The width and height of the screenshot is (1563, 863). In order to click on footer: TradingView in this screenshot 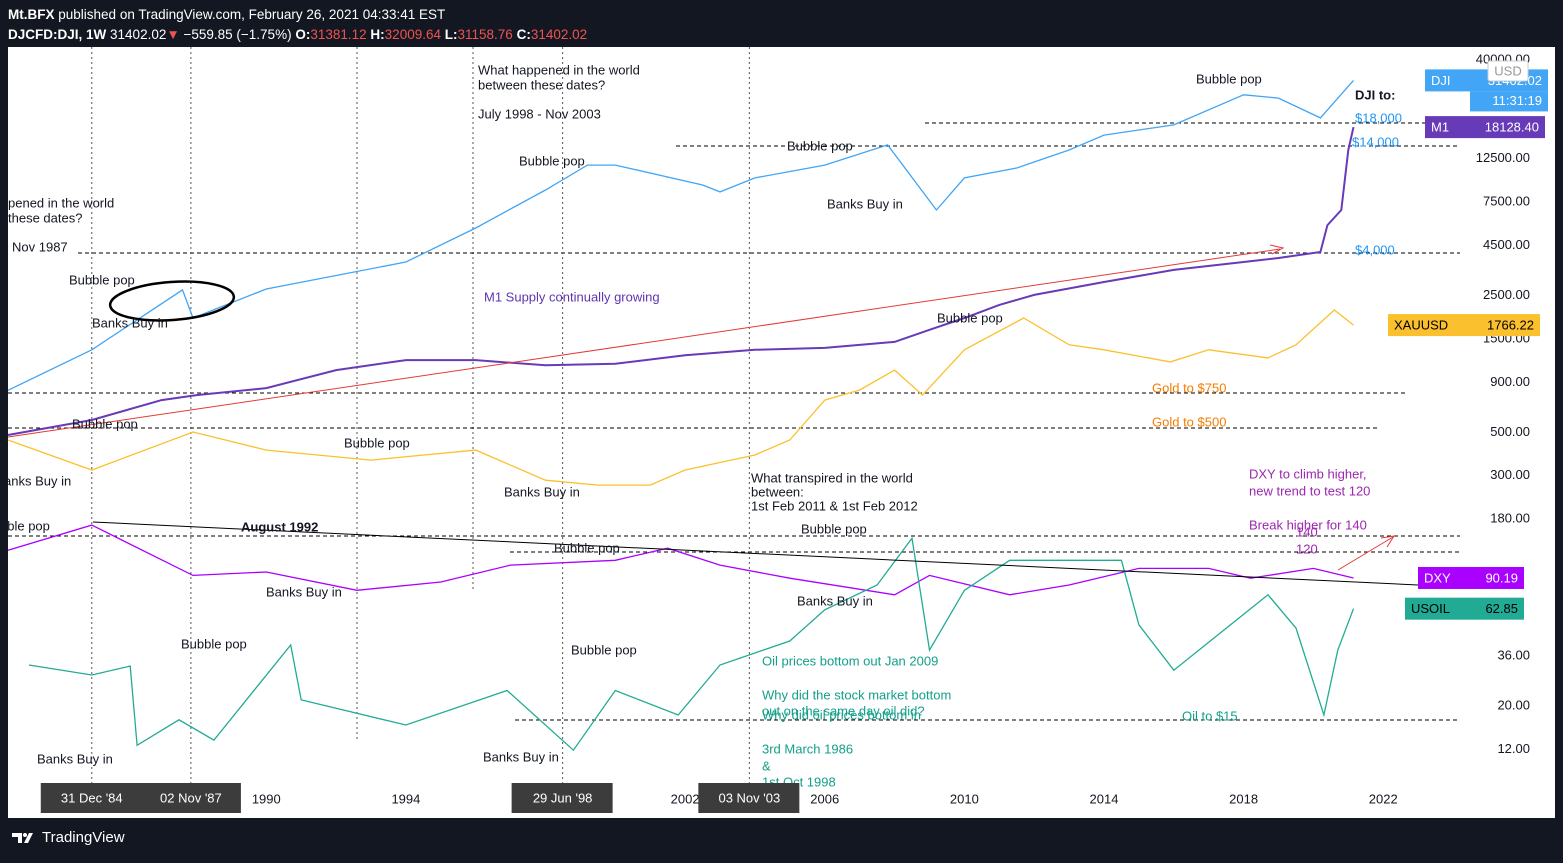, I will do `click(67, 837)`.